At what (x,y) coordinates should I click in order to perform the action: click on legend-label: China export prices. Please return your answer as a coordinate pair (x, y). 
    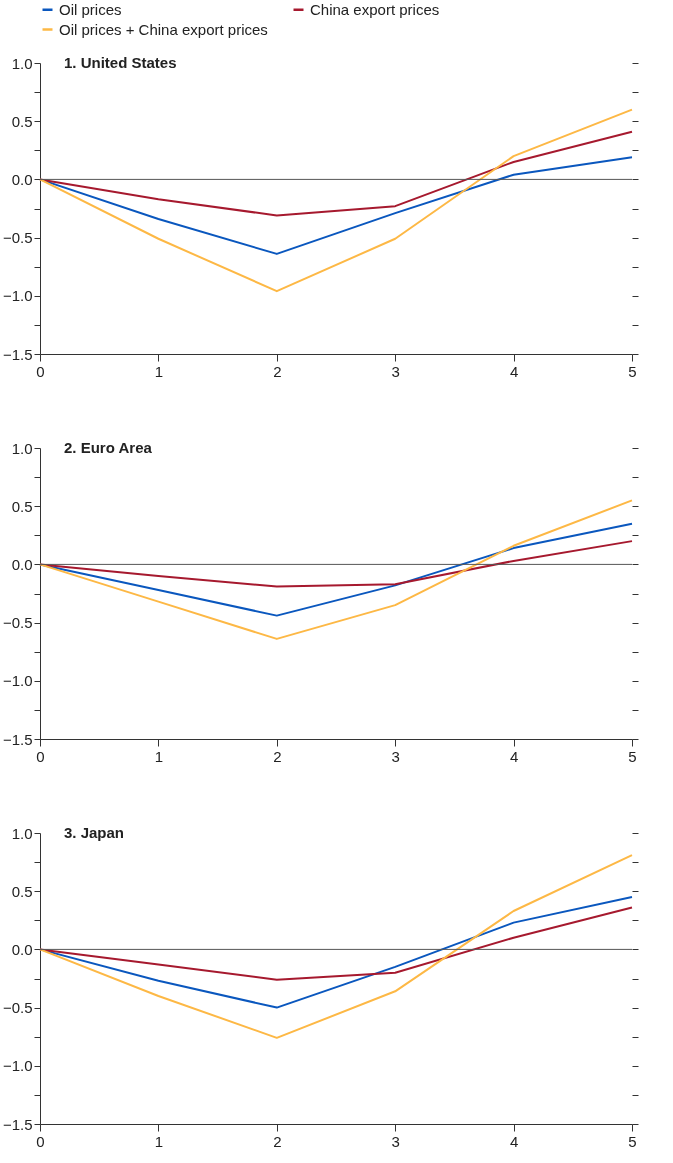
    Looking at the image, I should click on (375, 9).